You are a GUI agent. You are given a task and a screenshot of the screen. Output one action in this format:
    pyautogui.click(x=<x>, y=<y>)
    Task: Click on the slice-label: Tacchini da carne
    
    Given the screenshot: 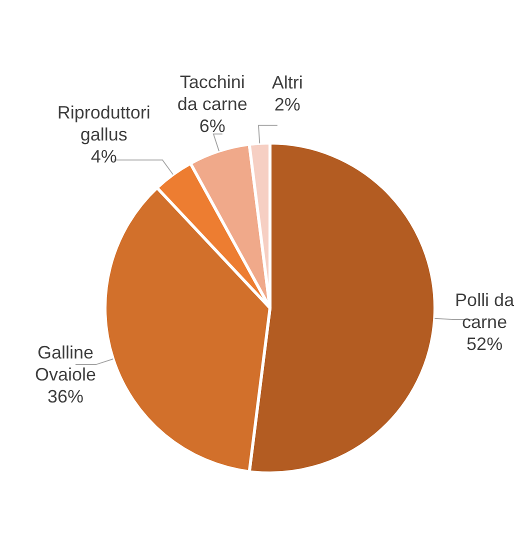 What is the action you would take?
    pyautogui.click(x=212, y=93)
    